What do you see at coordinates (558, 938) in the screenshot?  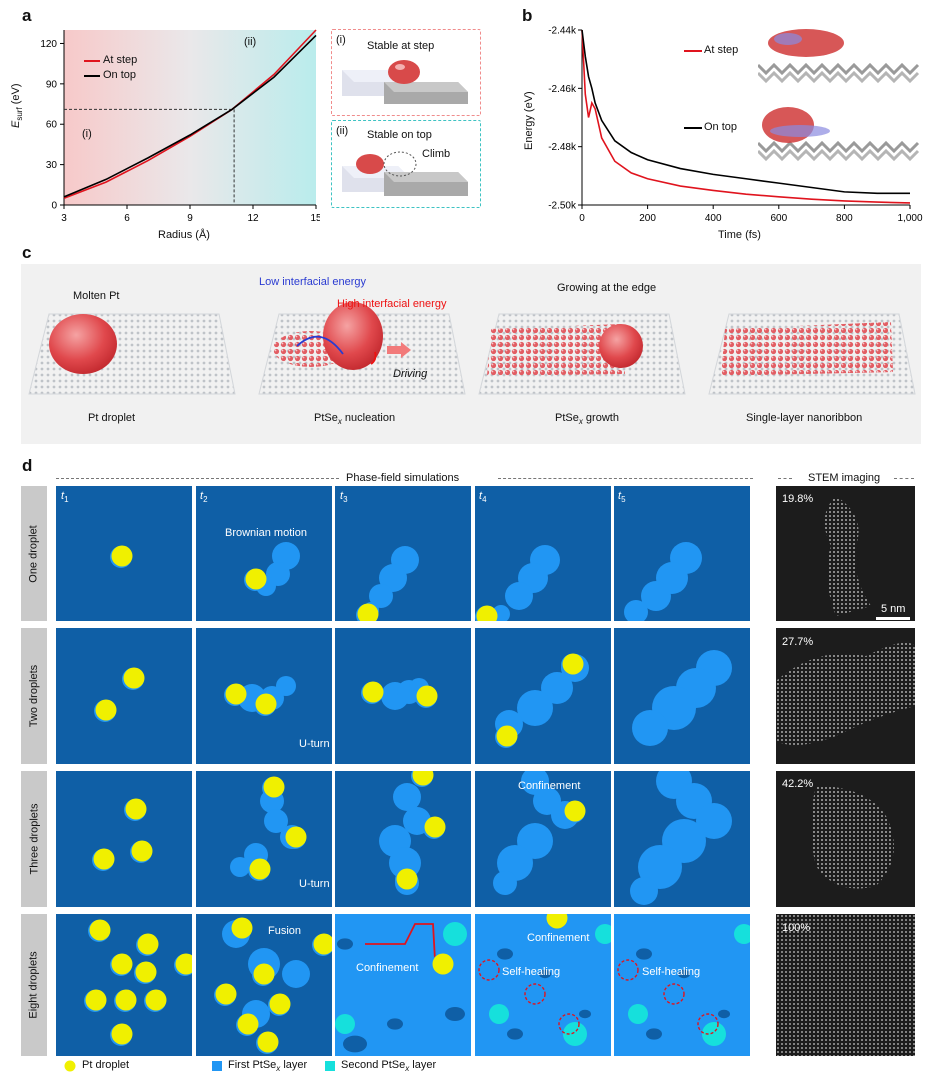 I see `annot-confinement-3: Confinement` at bounding box center [558, 938].